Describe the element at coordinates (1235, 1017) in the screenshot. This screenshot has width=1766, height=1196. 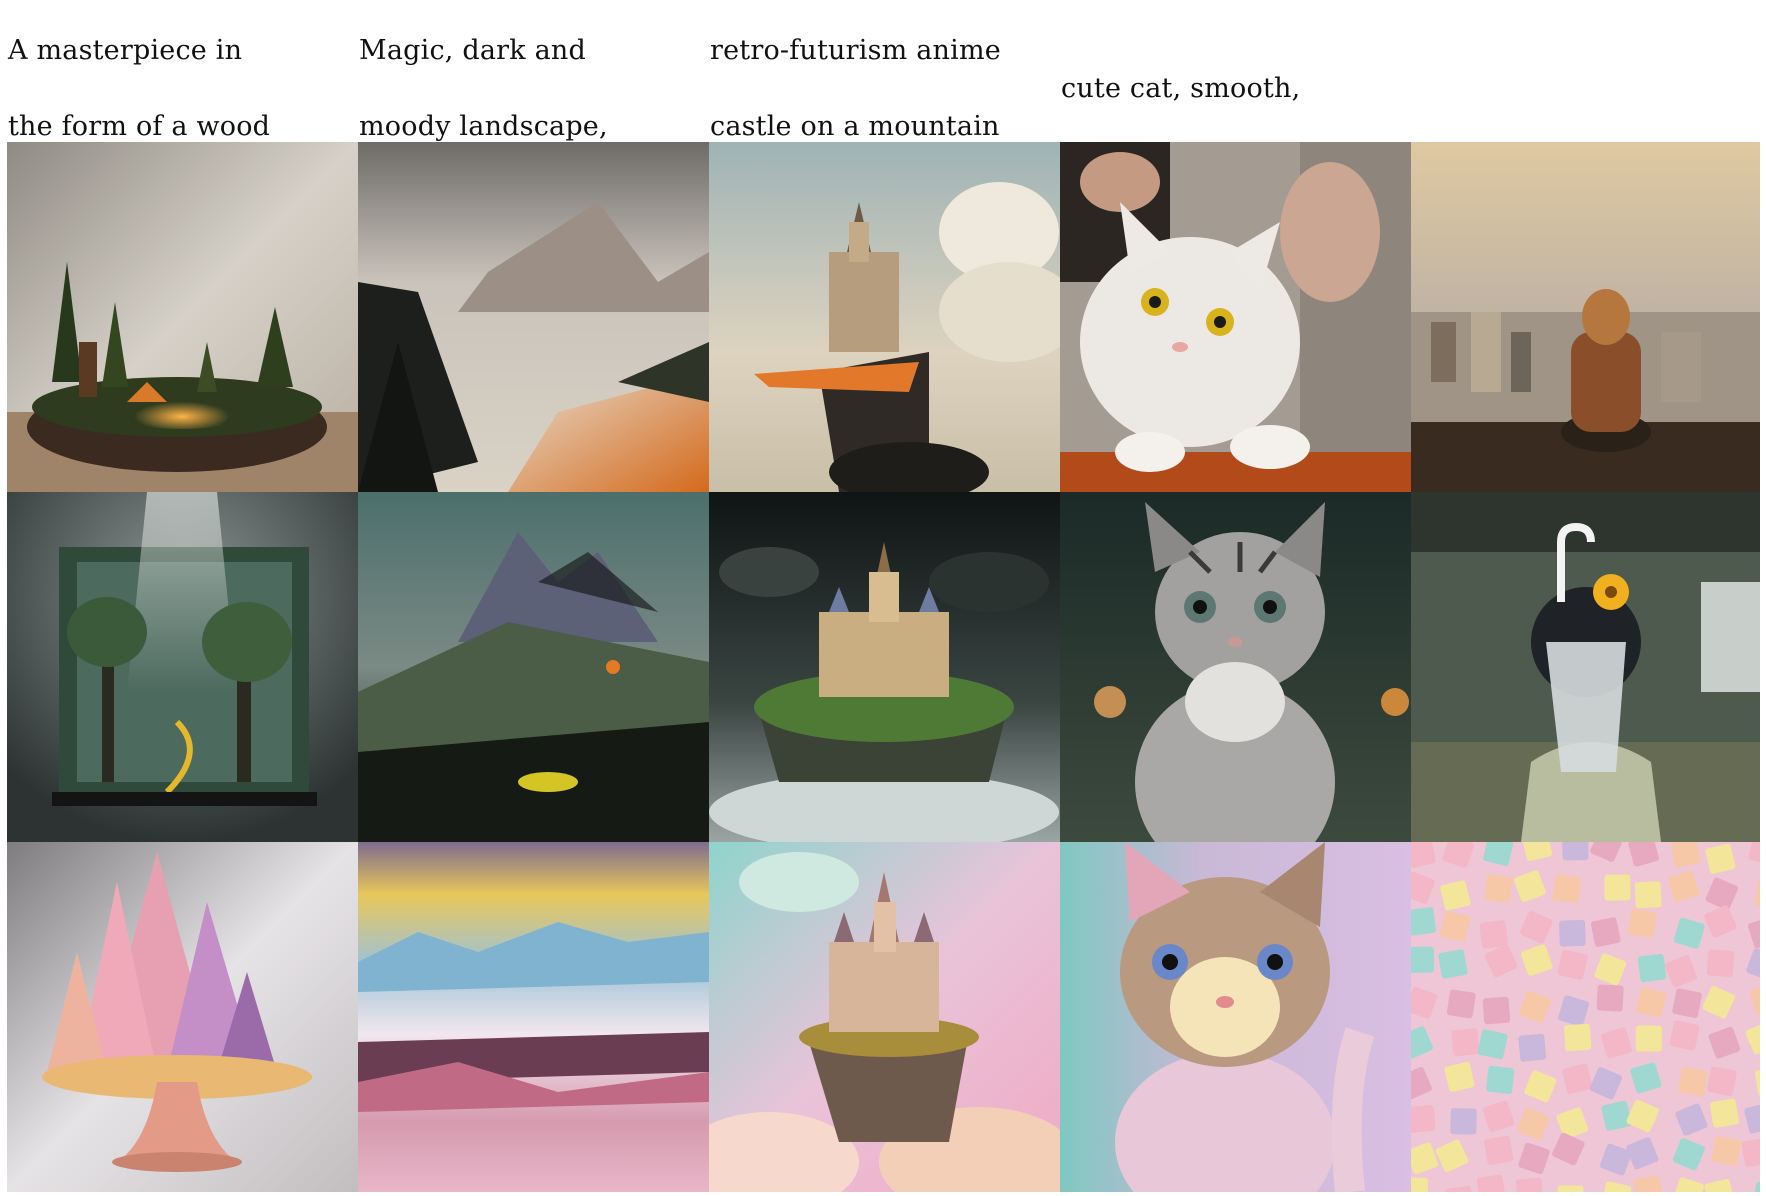
I see `image-cat-row3` at that location.